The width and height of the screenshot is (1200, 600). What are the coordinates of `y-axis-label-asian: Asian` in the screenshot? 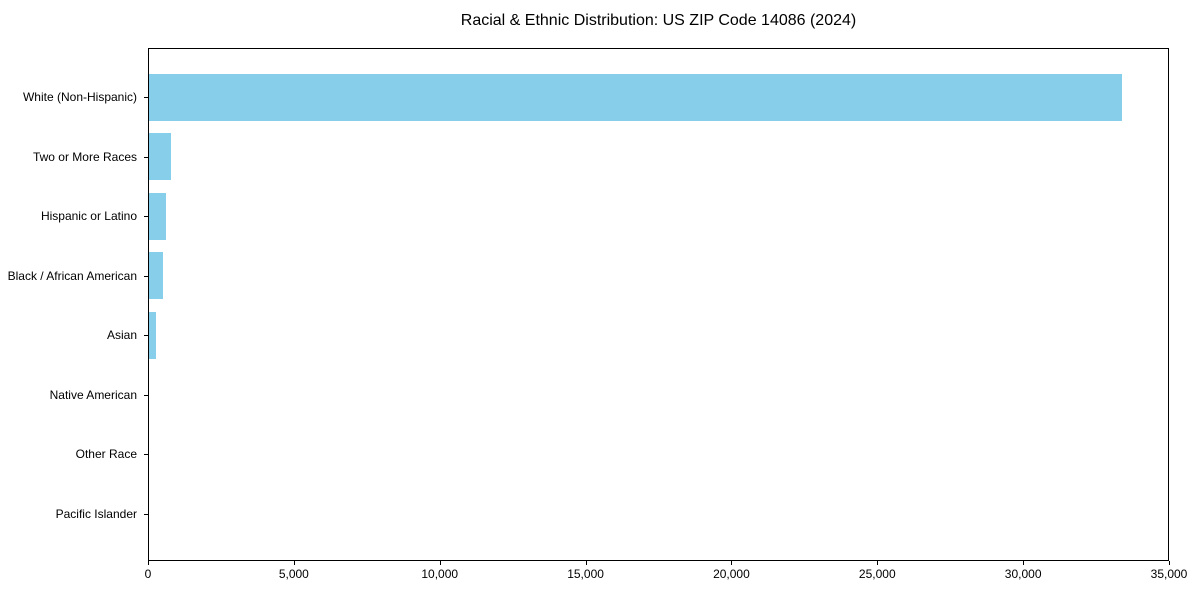 It's located at (121, 335).